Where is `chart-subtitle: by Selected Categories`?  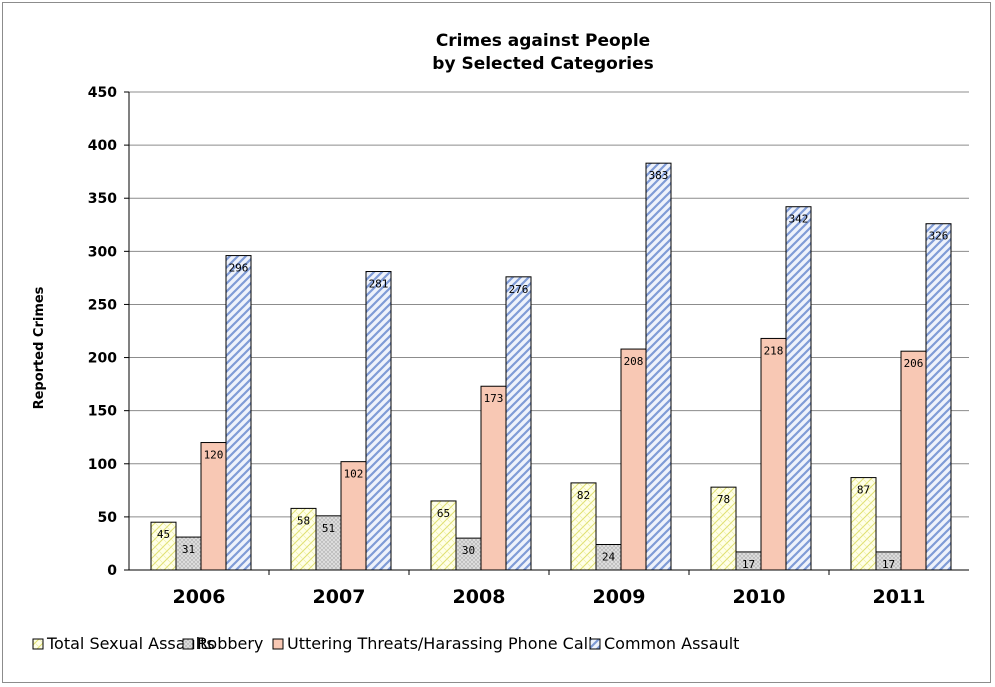 chart-subtitle: by Selected Categories is located at coordinates (542, 64).